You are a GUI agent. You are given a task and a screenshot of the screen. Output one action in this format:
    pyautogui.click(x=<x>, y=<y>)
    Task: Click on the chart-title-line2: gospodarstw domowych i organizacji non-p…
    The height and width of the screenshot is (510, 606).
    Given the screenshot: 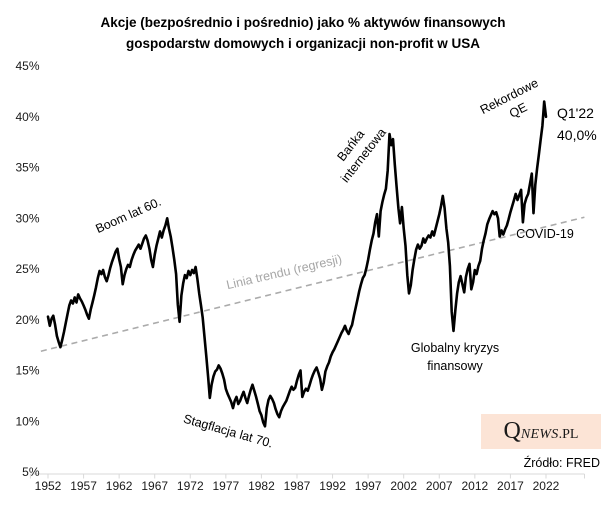 What is the action you would take?
    pyautogui.click(x=302, y=43)
    